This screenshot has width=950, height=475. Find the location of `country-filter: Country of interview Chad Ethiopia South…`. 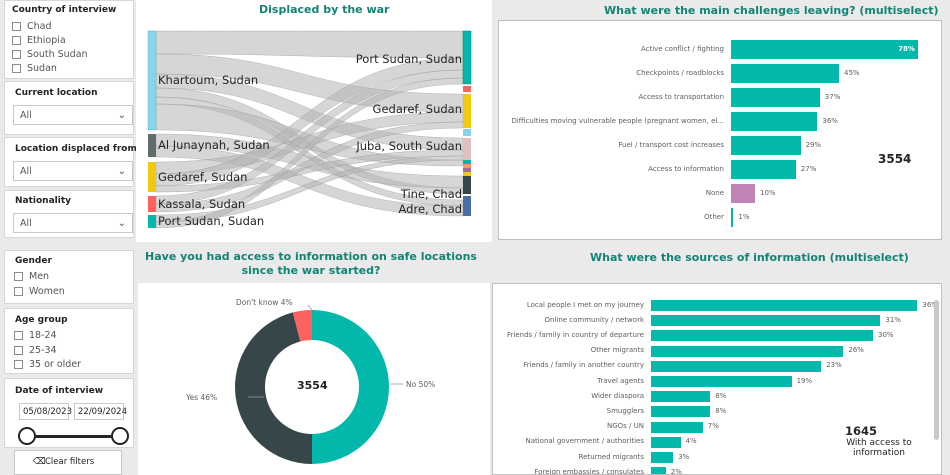

country-filter: Country of interview Chad Ethiopia South… is located at coordinates (69, 39).